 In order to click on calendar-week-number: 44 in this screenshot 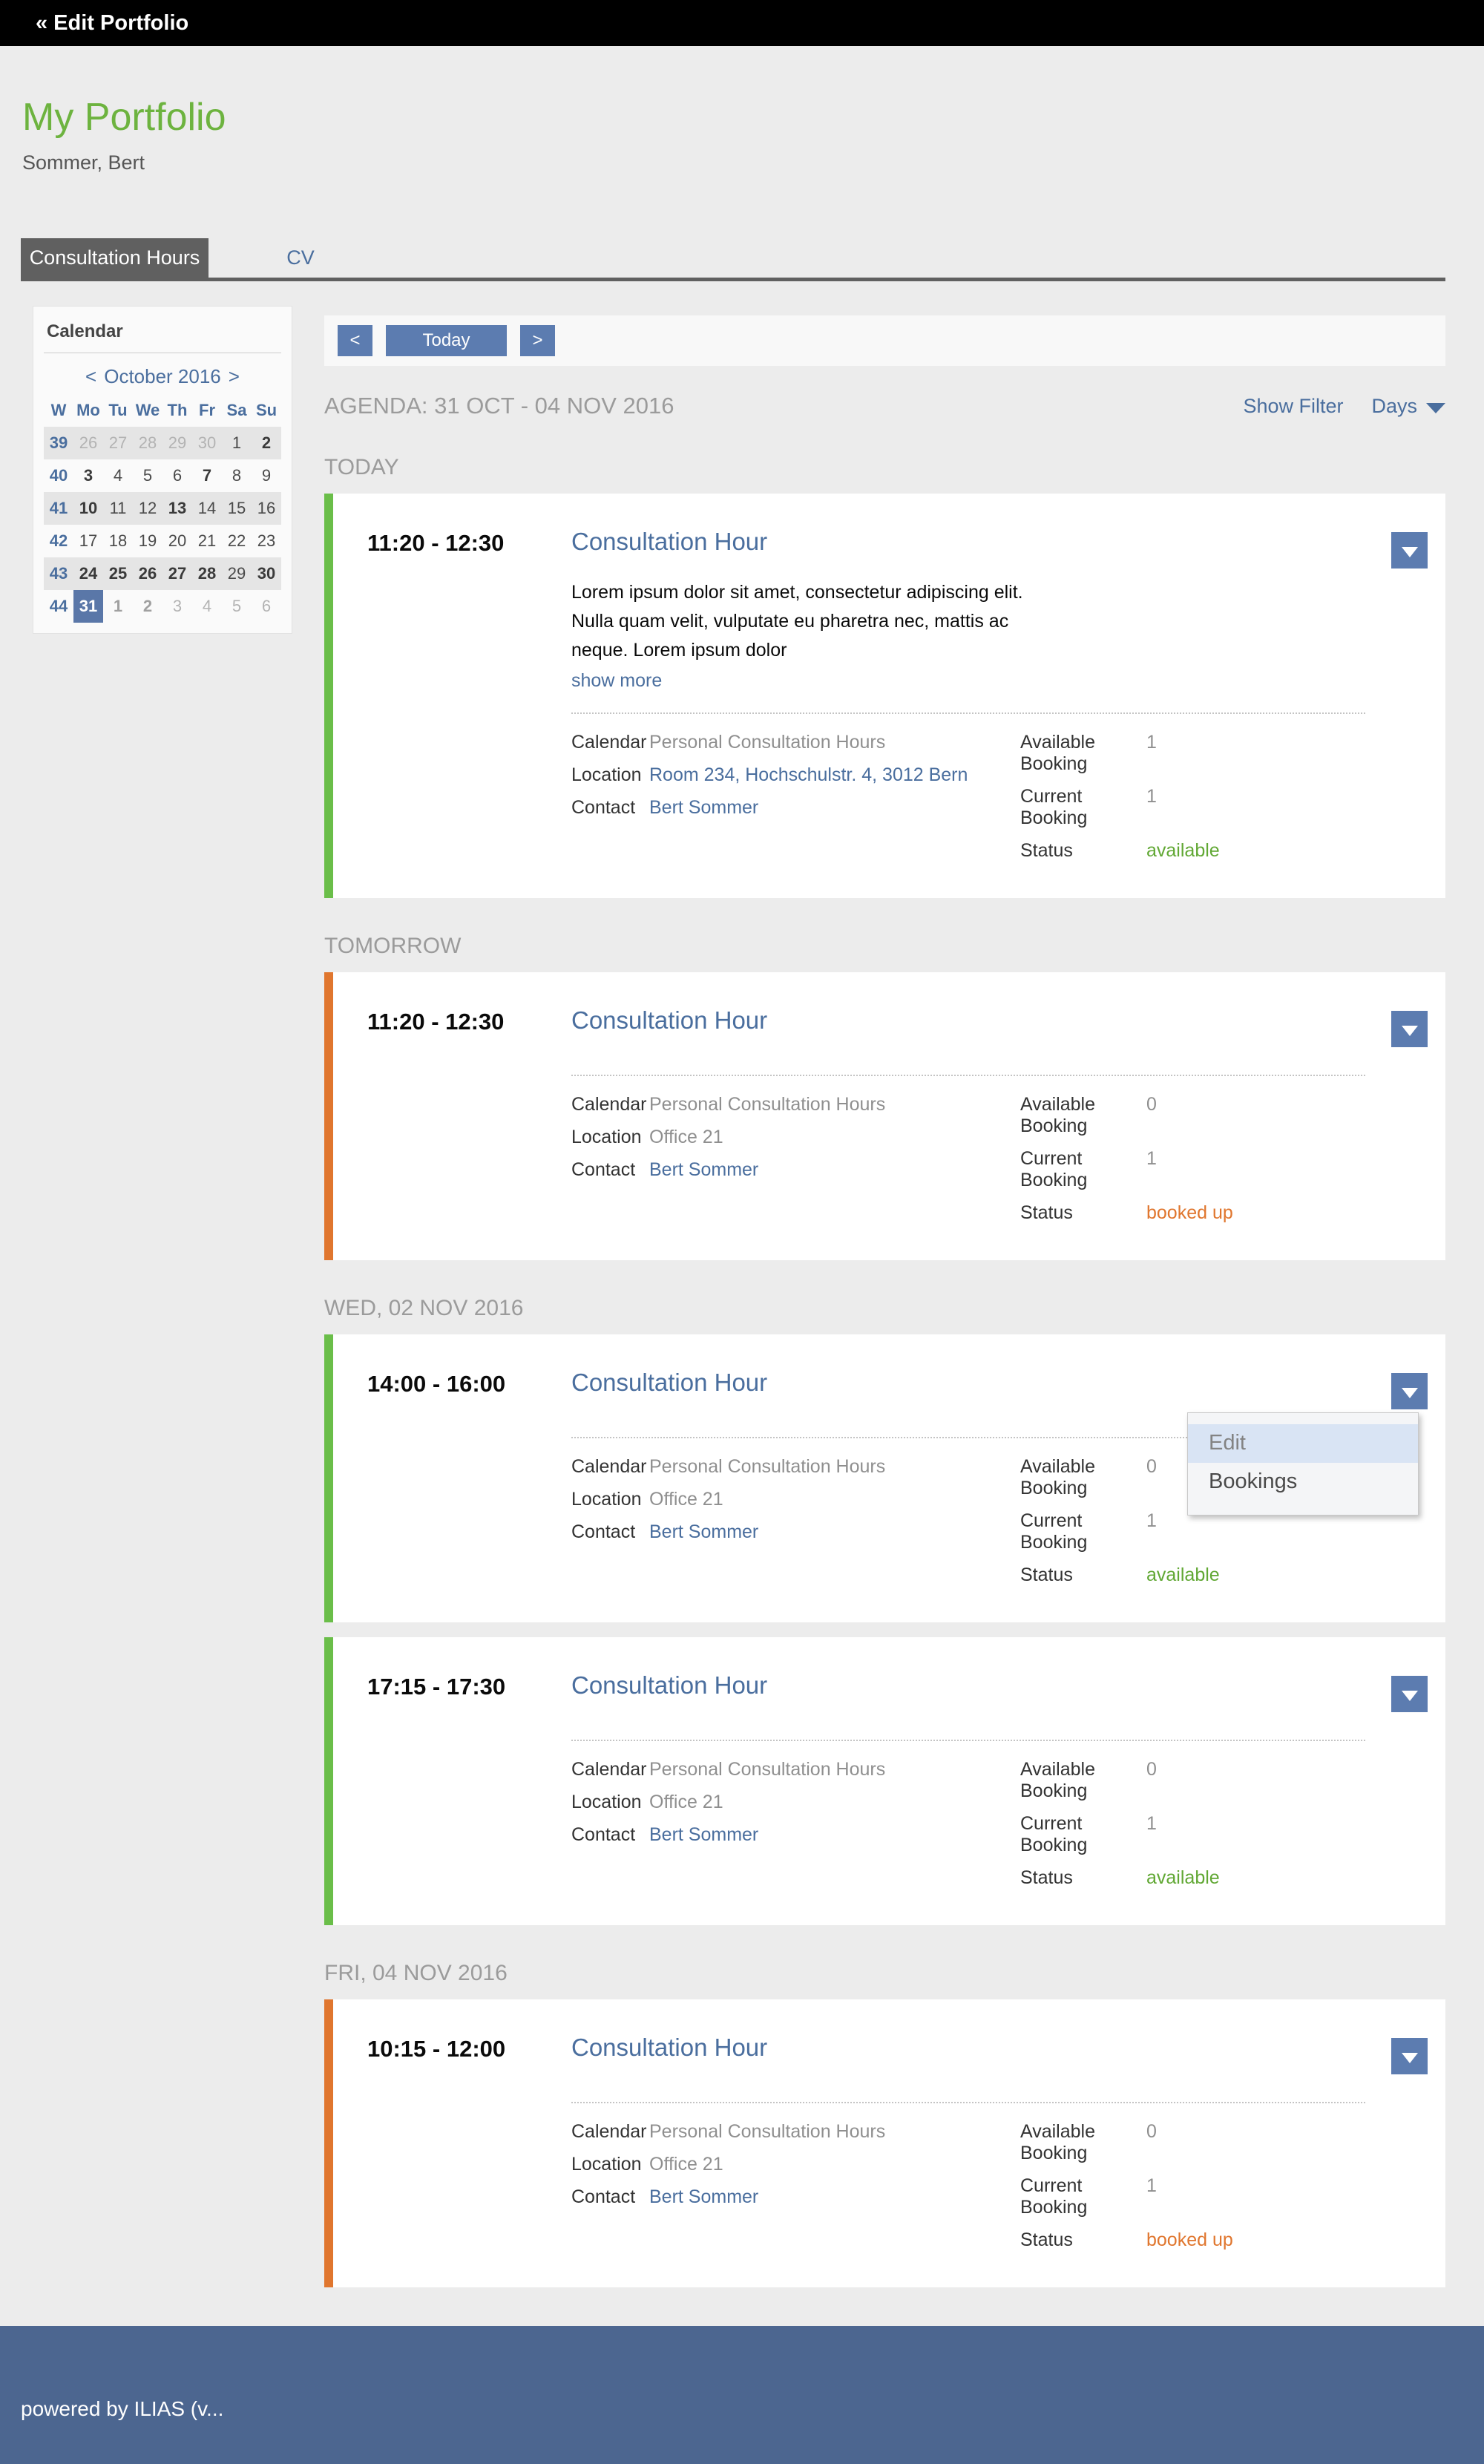, I will do `click(58, 606)`.